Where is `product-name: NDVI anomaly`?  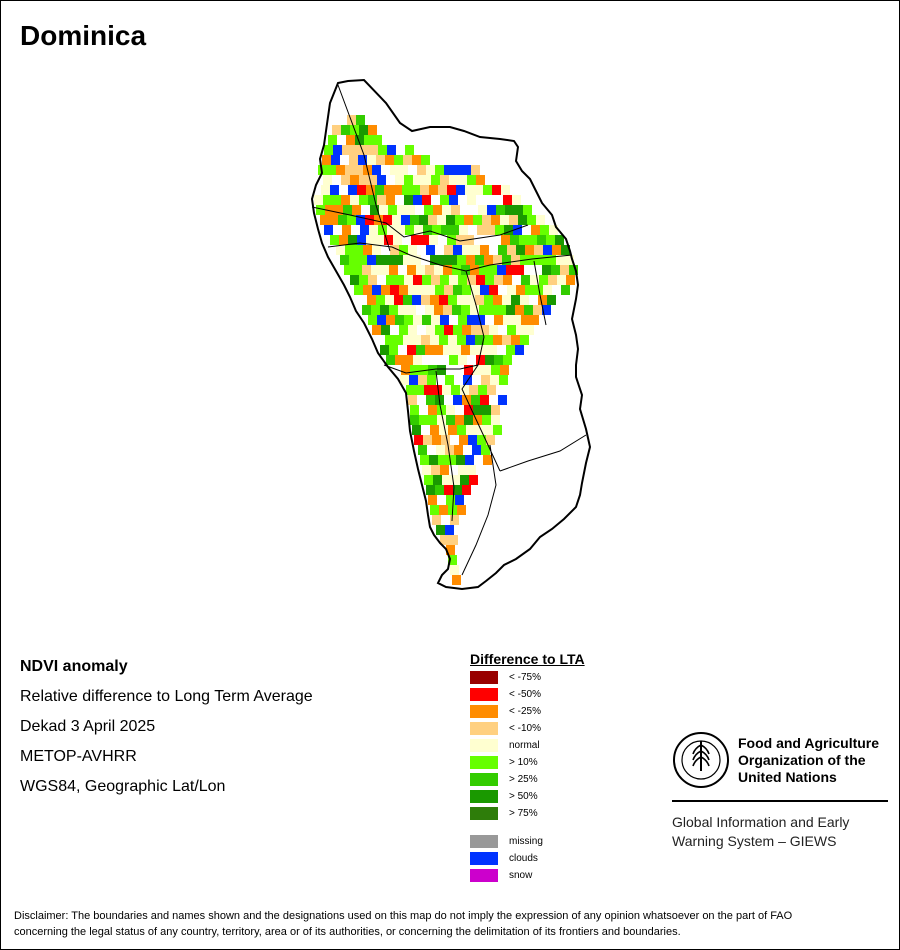 product-name: NDVI anomaly is located at coordinates (74, 666).